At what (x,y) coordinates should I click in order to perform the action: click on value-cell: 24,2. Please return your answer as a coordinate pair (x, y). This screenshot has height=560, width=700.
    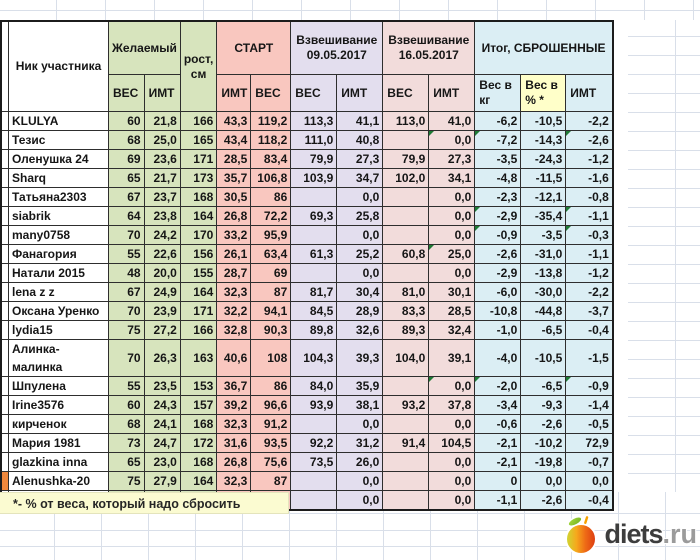
    Looking at the image, I should click on (162, 235).